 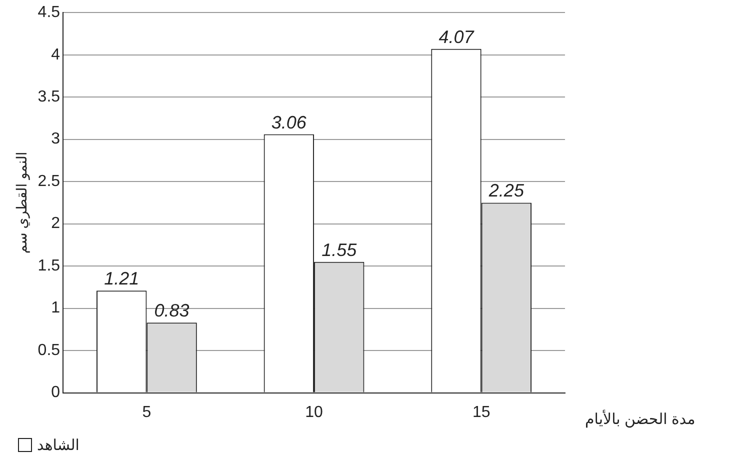 What do you see at coordinates (172, 310) in the screenshot?
I see `data-label: 0.83` at bounding box center [172, 310].